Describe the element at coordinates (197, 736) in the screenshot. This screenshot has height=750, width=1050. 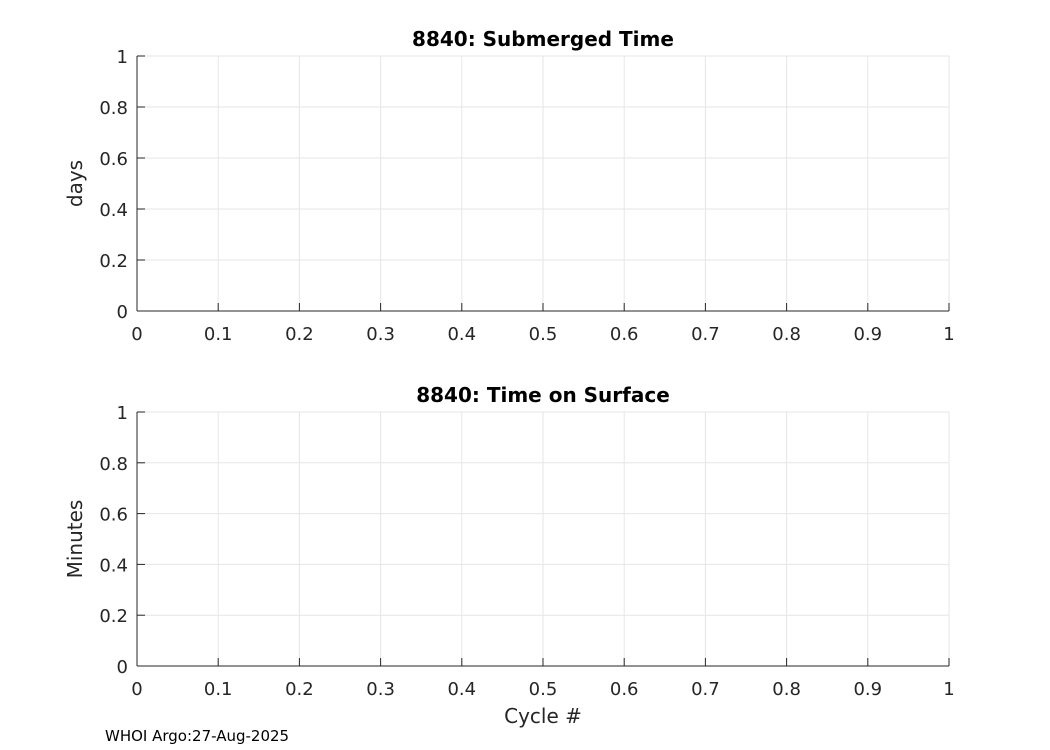
I see `footer-credit: WHOI Argo:27-Aug-2025` at that location.